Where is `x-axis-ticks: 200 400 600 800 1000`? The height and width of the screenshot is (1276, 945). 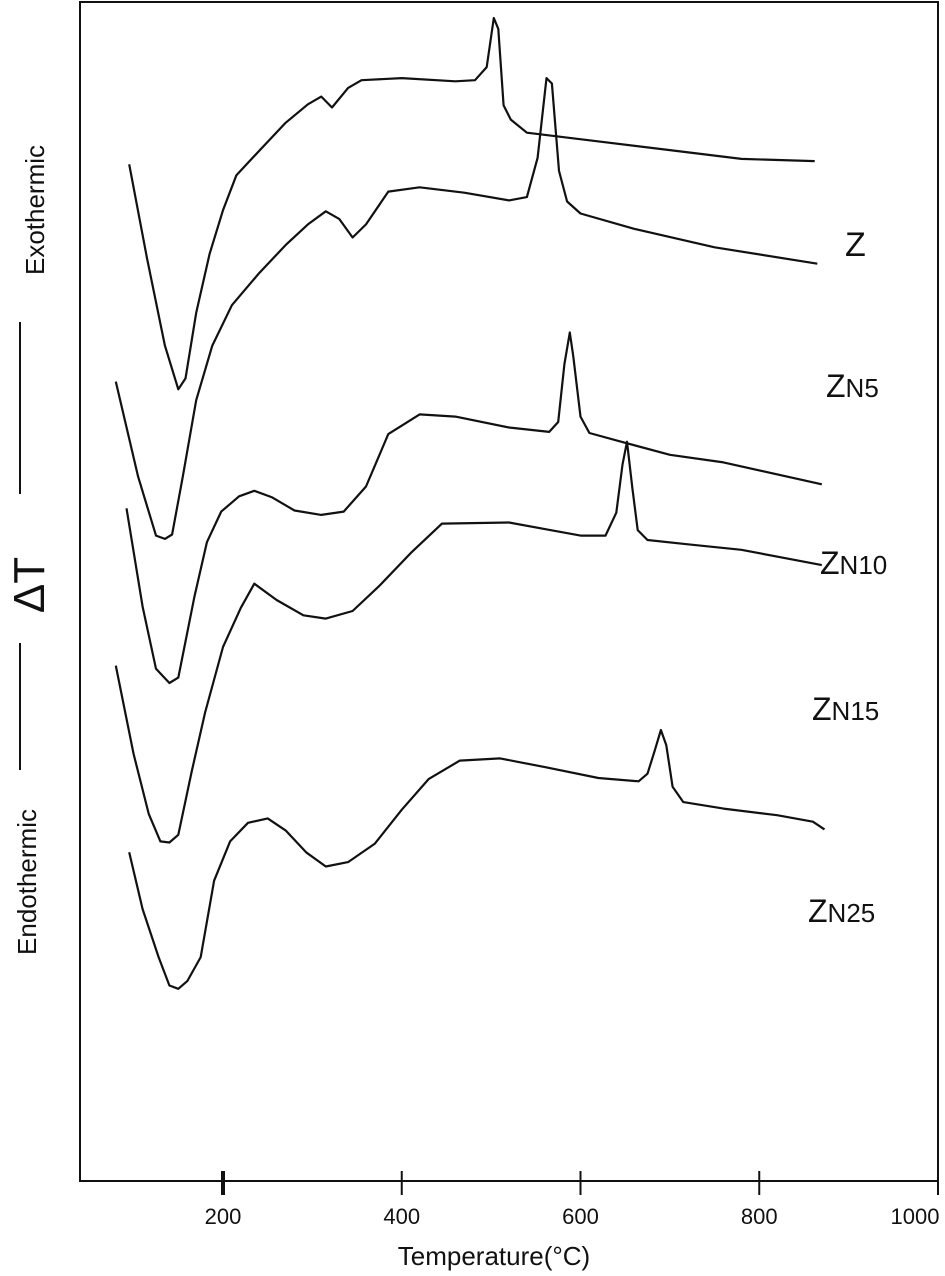 x-axis-ticks: 200 400 600 800 1000 is located at coordinates (572, 1200).